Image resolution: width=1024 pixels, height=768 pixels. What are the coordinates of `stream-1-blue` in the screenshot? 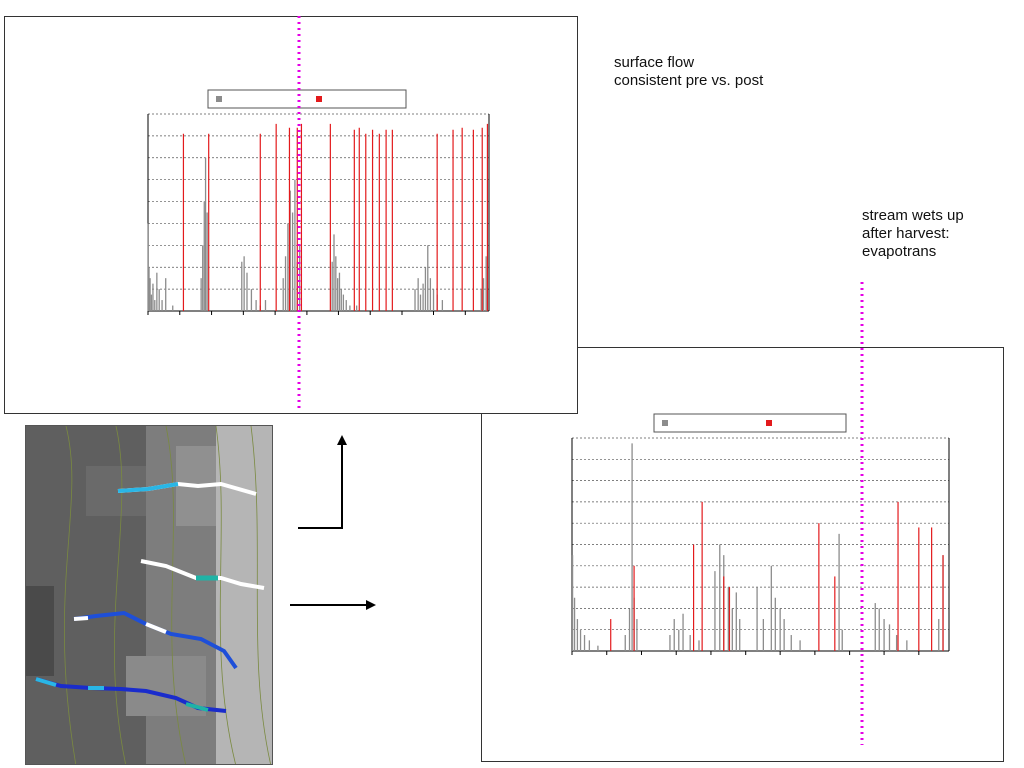 It's located at (148, 487).